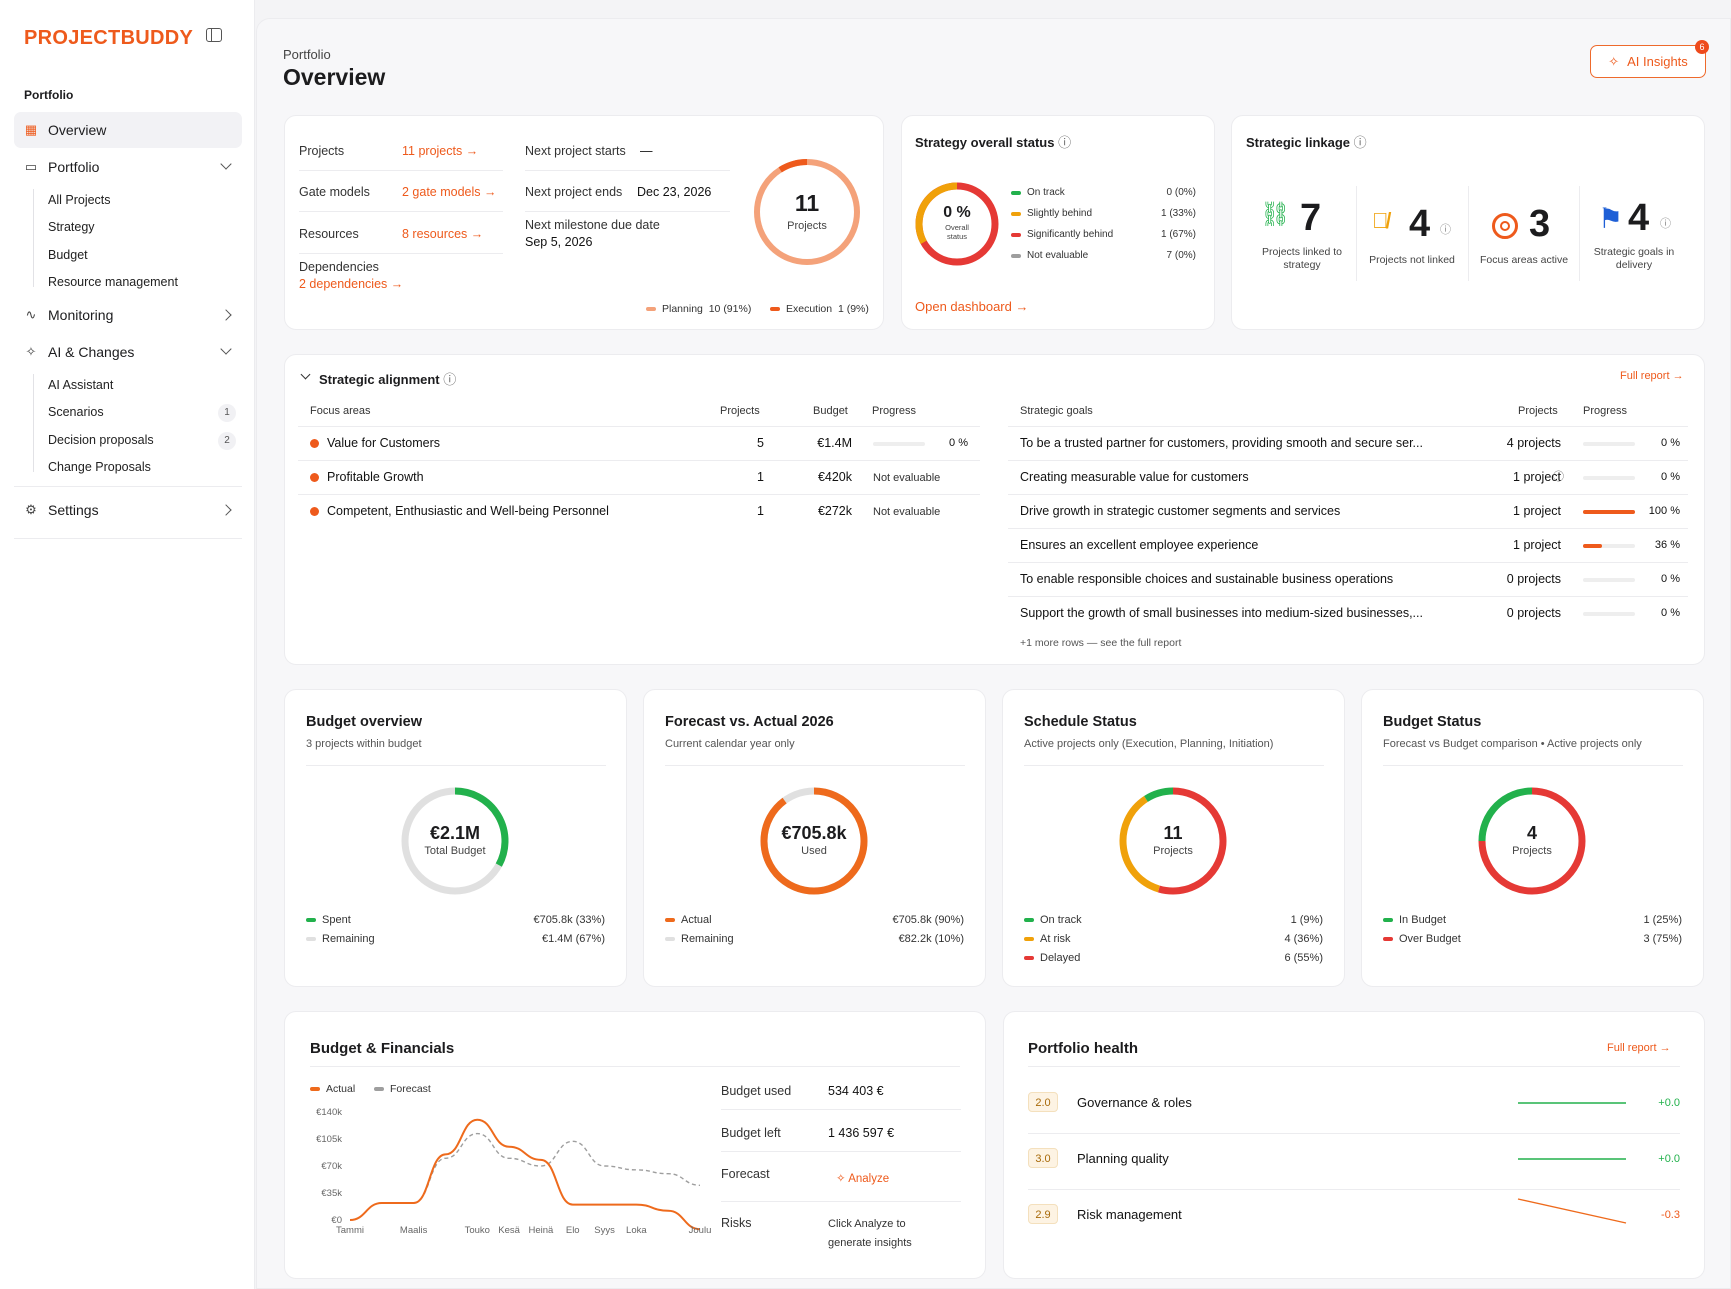 This screenshot has height=1289, width=1731. I want to click on forecast-swatch, so click(379, 1089).